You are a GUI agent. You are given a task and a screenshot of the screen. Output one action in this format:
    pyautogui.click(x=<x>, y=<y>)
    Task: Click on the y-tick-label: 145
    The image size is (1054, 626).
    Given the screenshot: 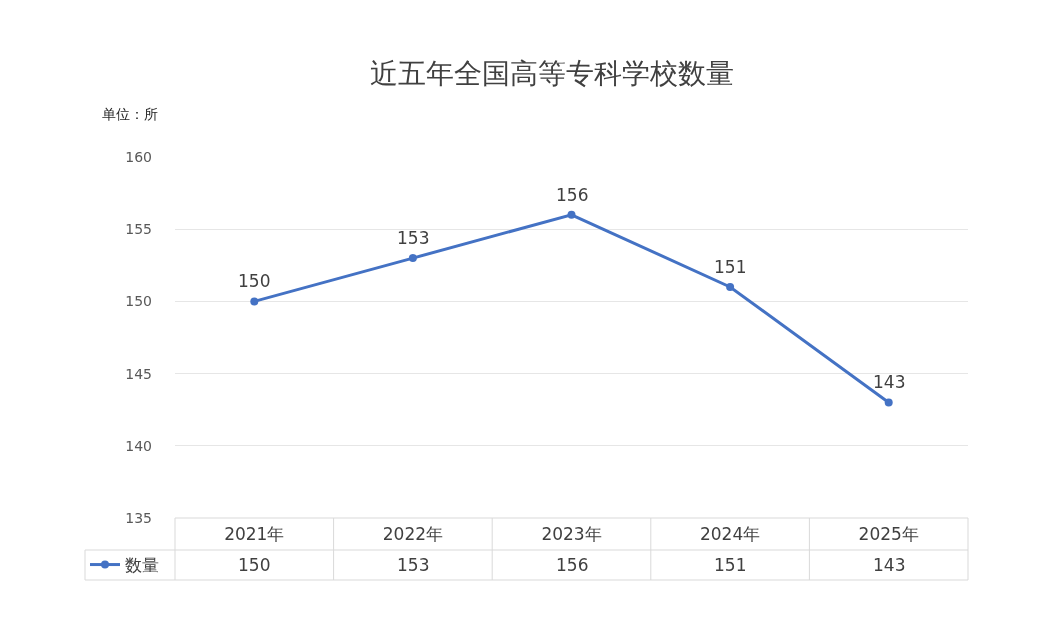 What is the action you would take?
    pyautogui.click(x=138, y=373)
    